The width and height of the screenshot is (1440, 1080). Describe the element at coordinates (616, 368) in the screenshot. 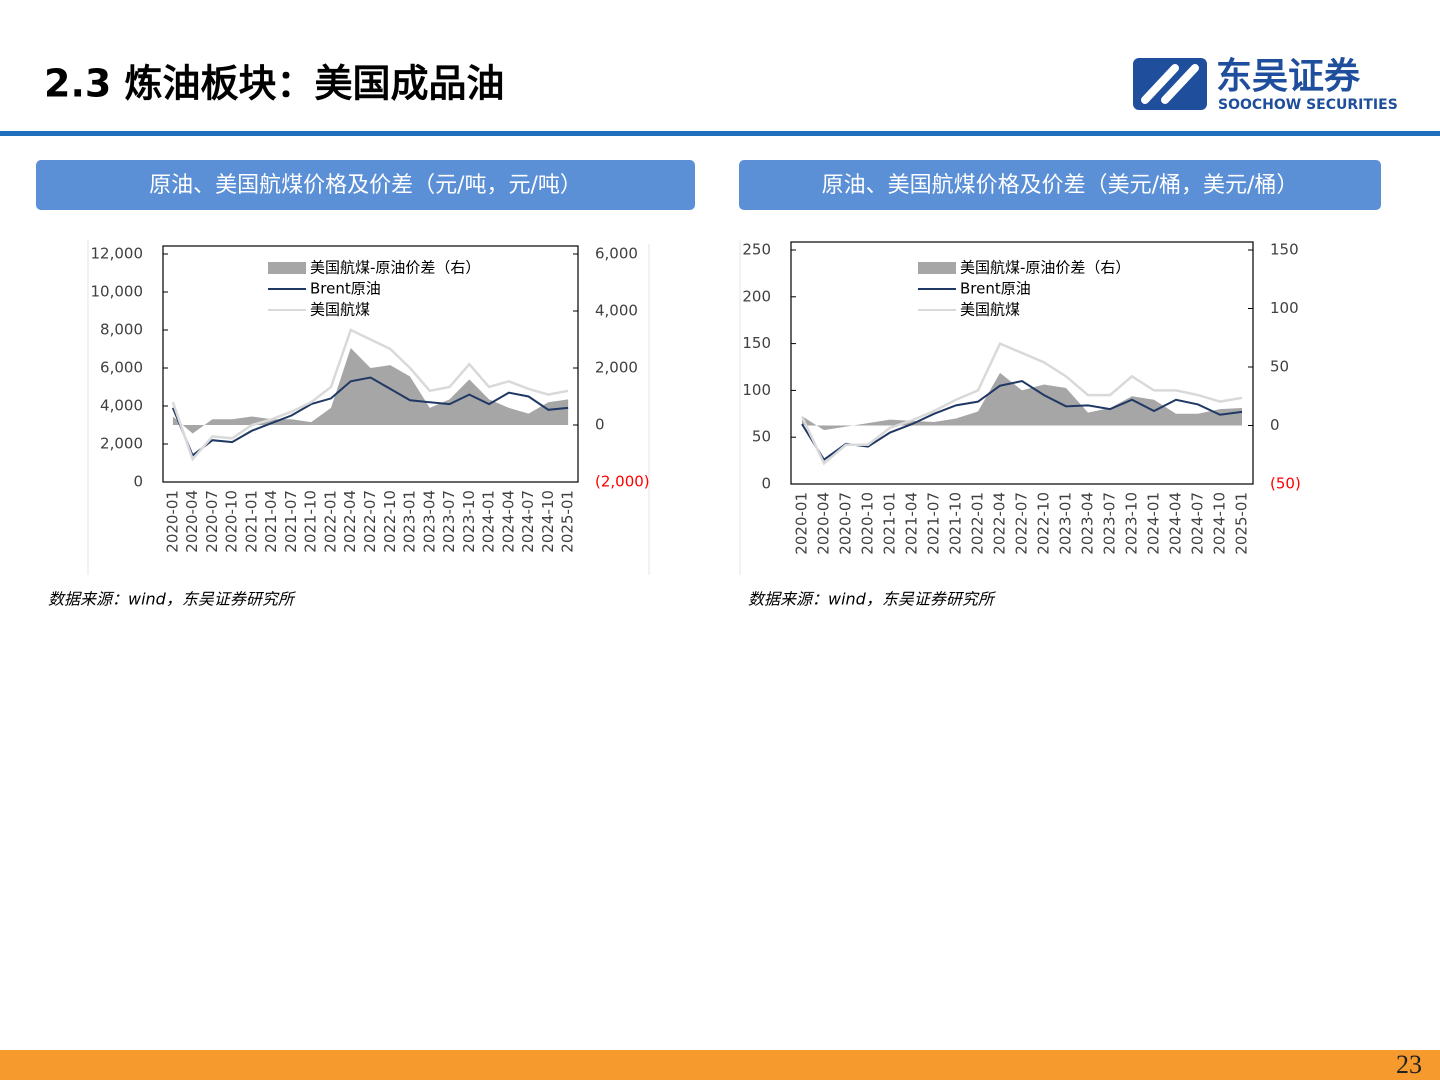

I see `y2-tick-label: 2,000` at that location.